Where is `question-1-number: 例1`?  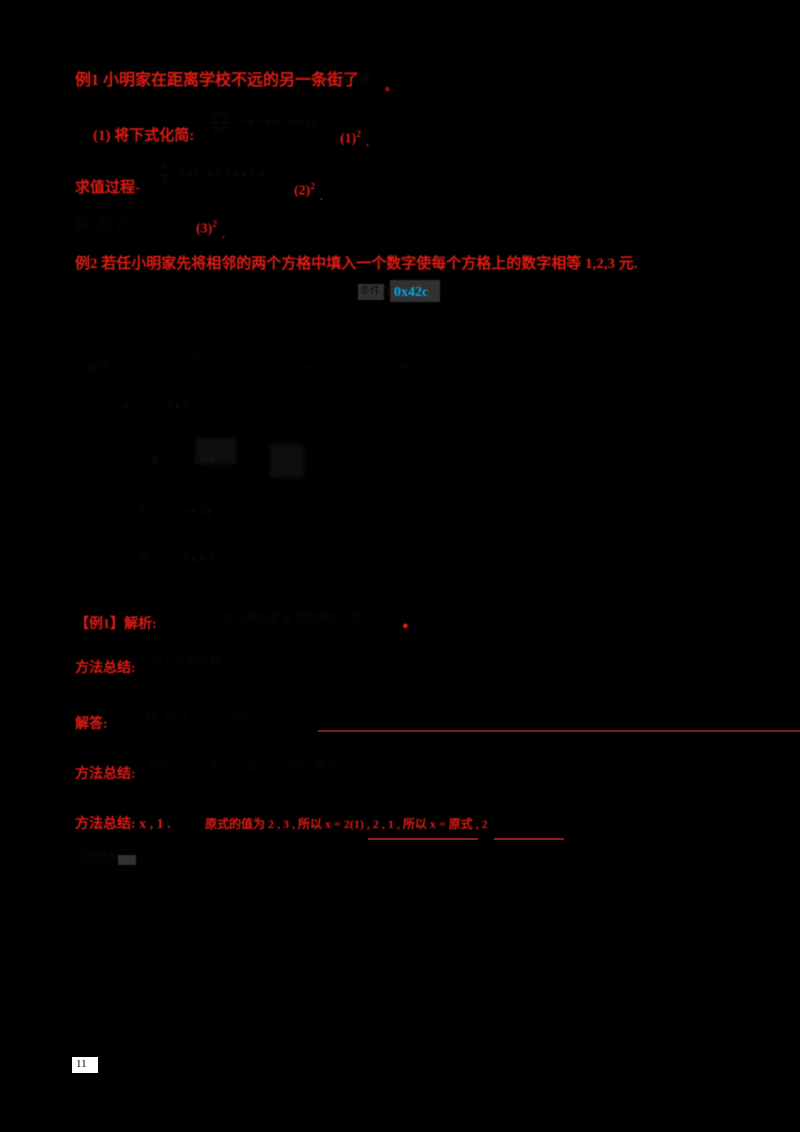
question-1-number: 例1 is located at coordinates (87, 80).